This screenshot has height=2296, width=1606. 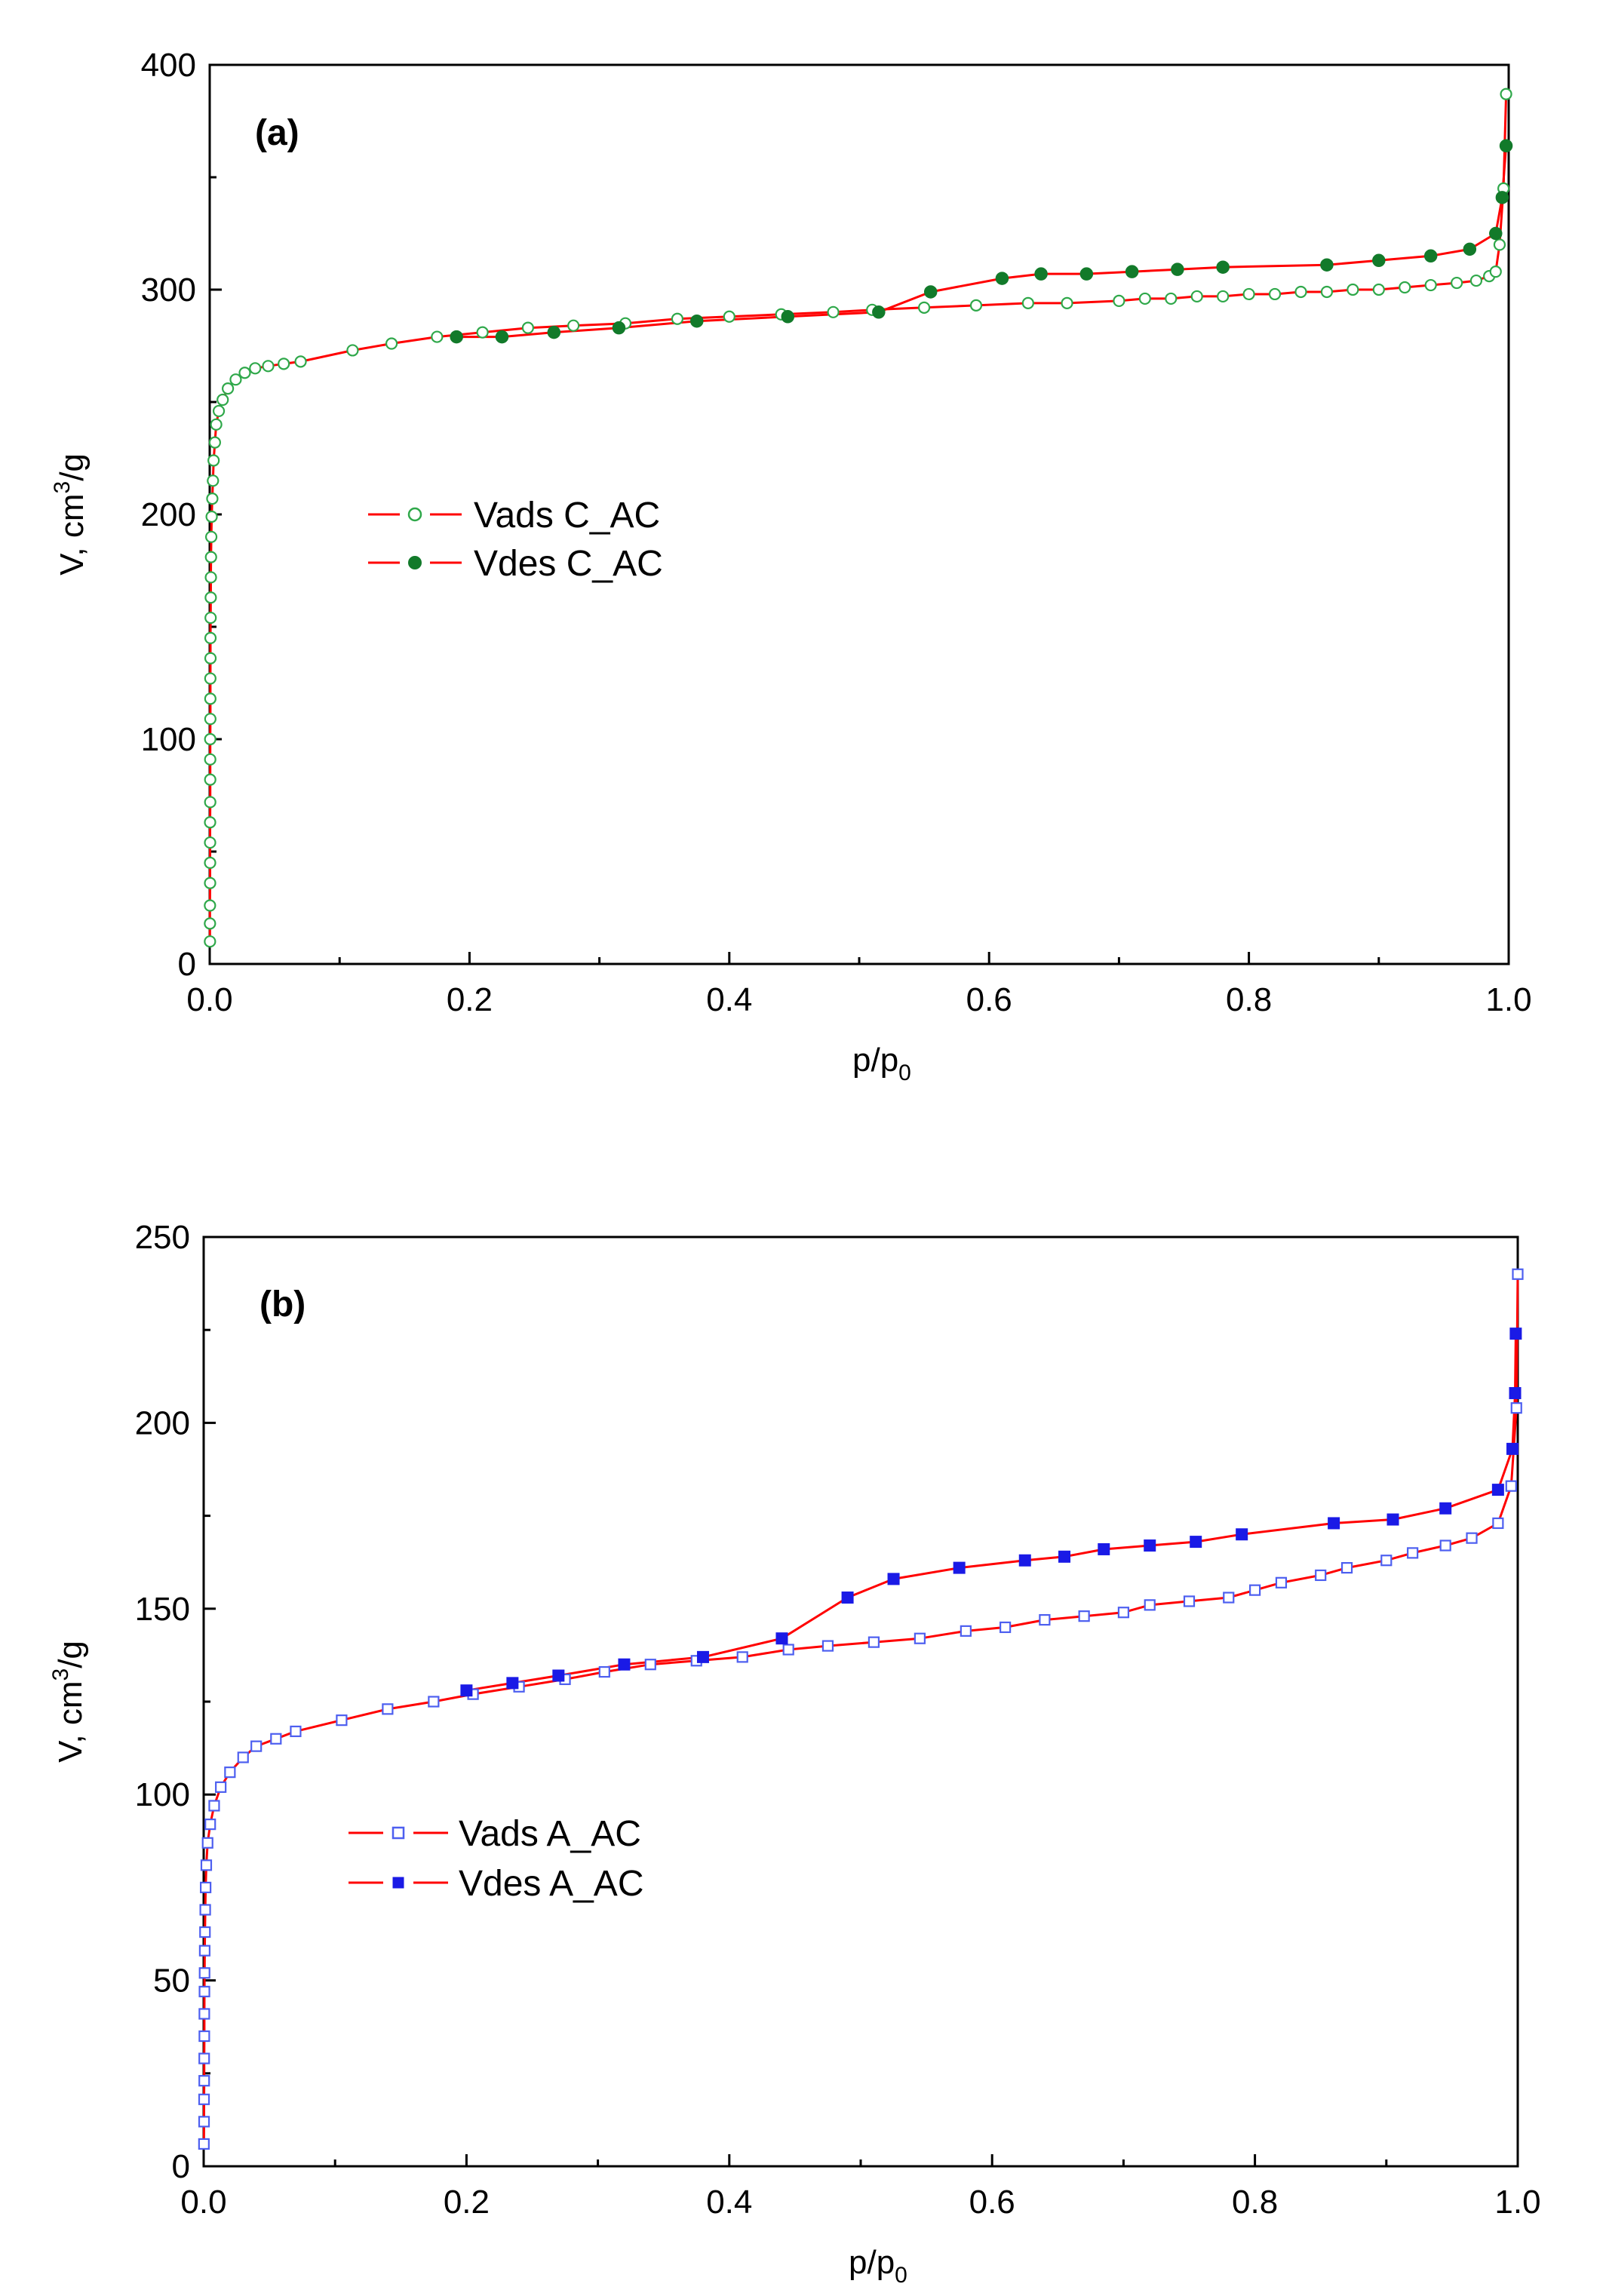 I want to click on panel-b-y-tick-label: 0, so click(x=181, y=2167).